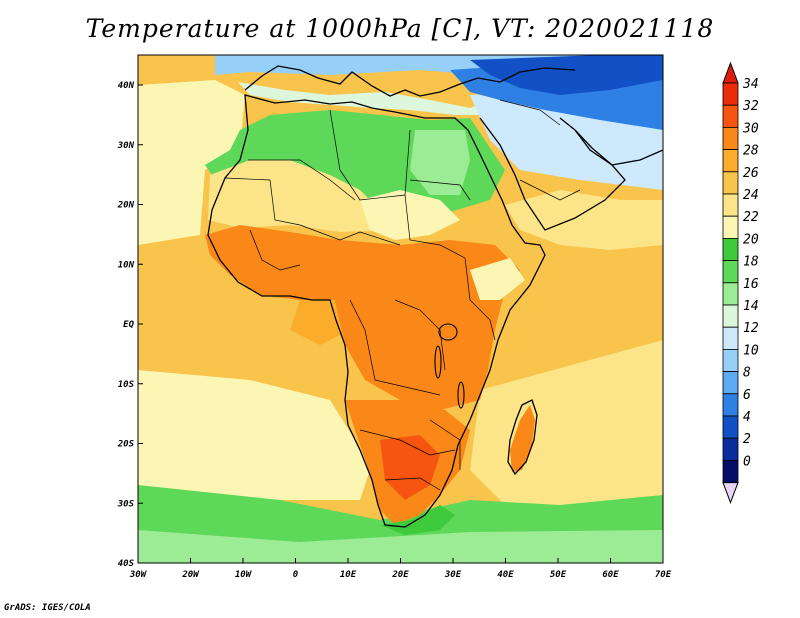  I want to click on madagascar, so click(522, 438).